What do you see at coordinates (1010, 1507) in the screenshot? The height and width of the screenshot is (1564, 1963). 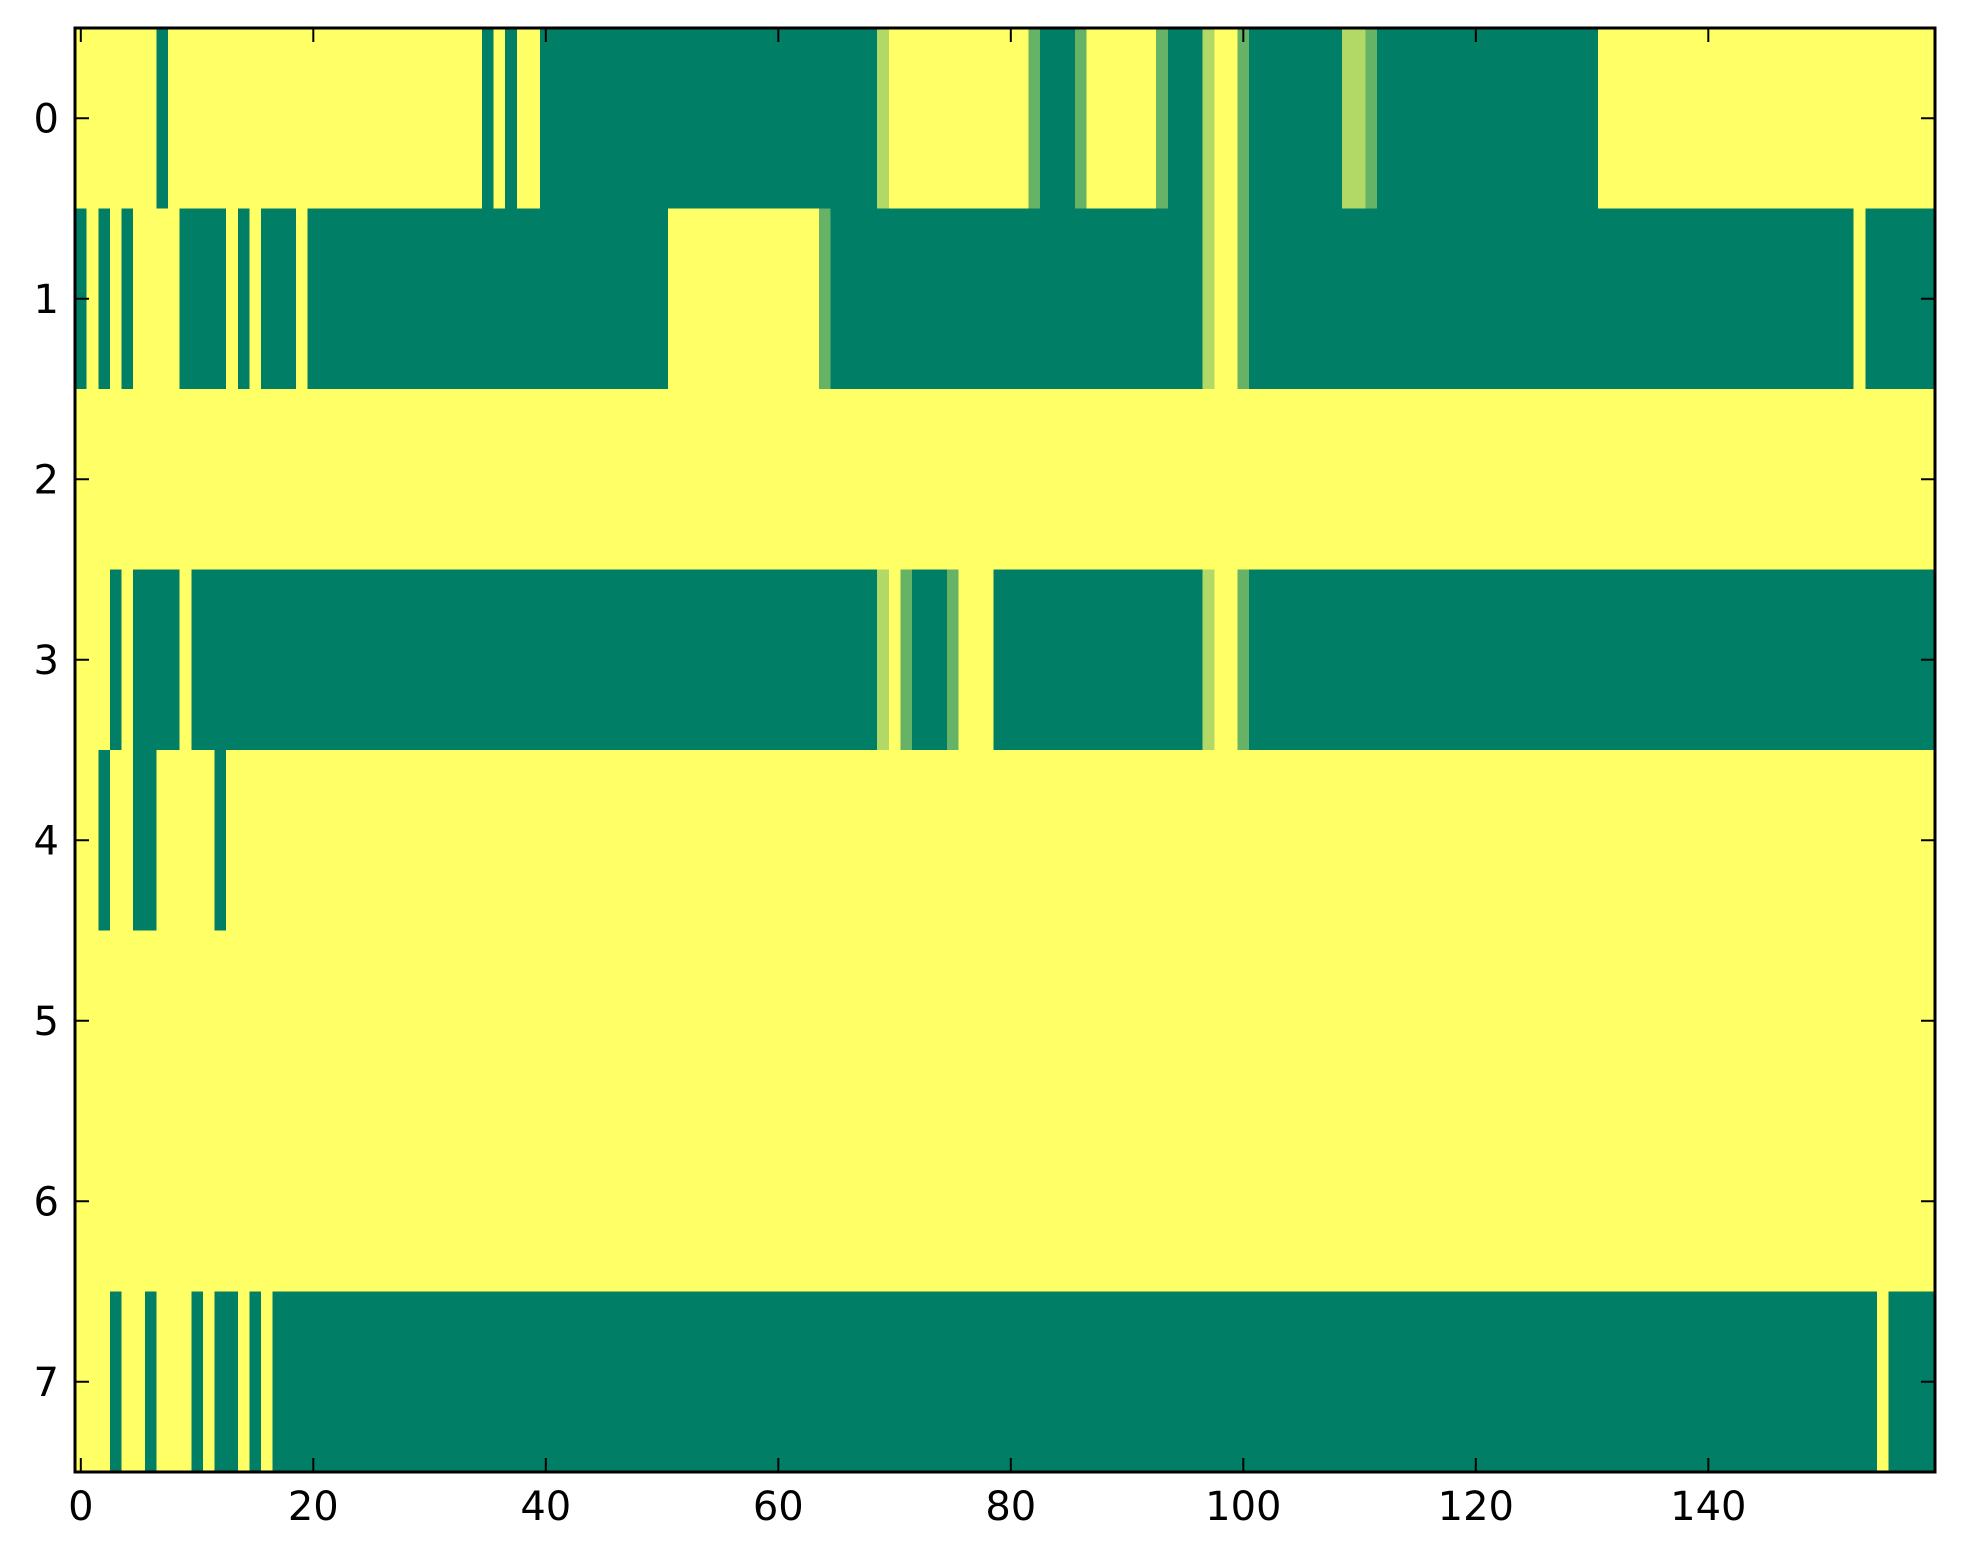 I see `x-tick-label: 80` at bounding box center [1010, 1507].